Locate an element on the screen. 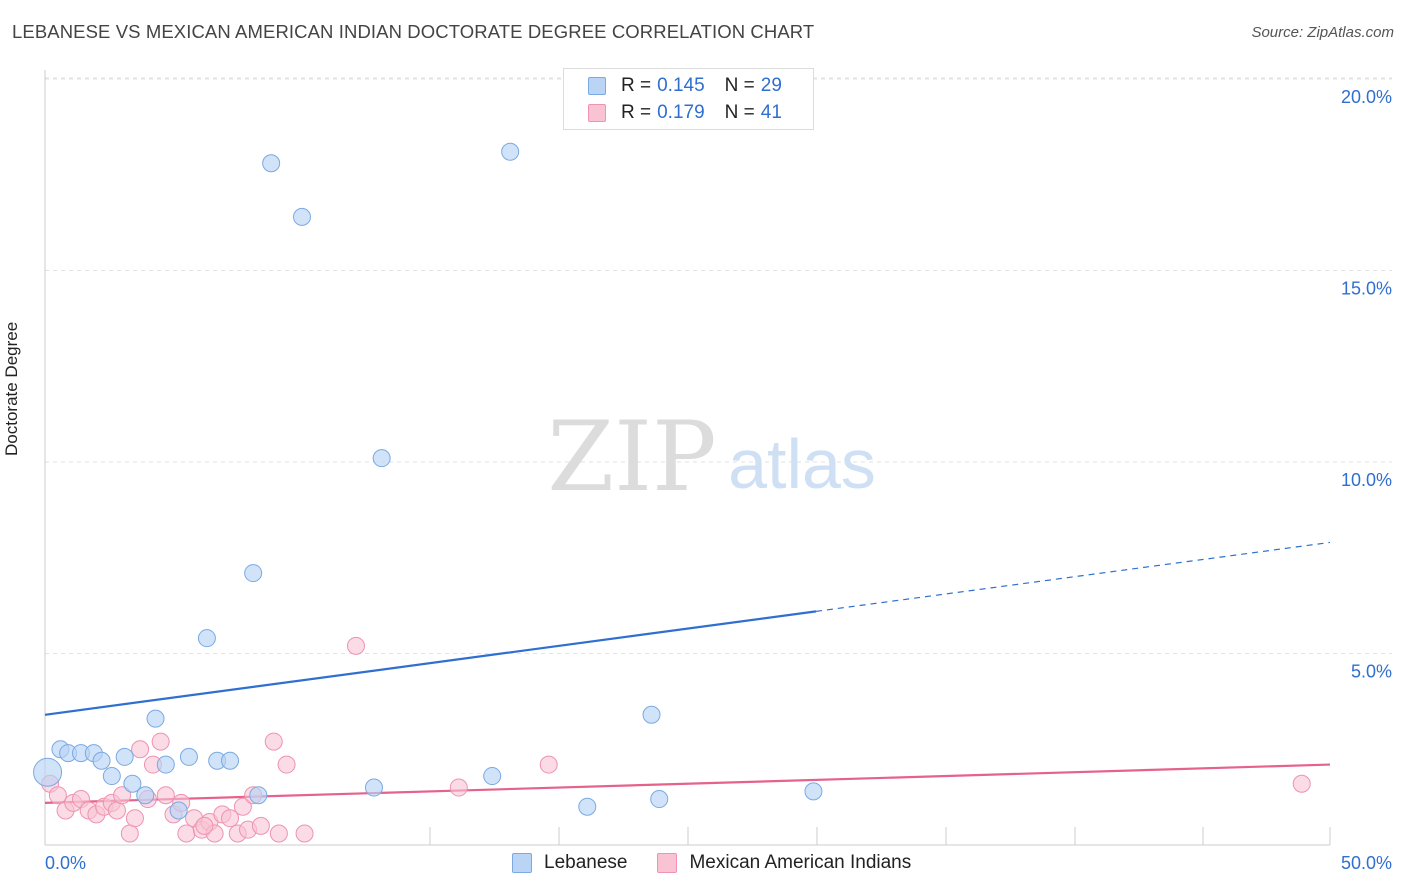 The image size is (1406, 892). r-value: 0.145 is located at coordinates (681, 85).